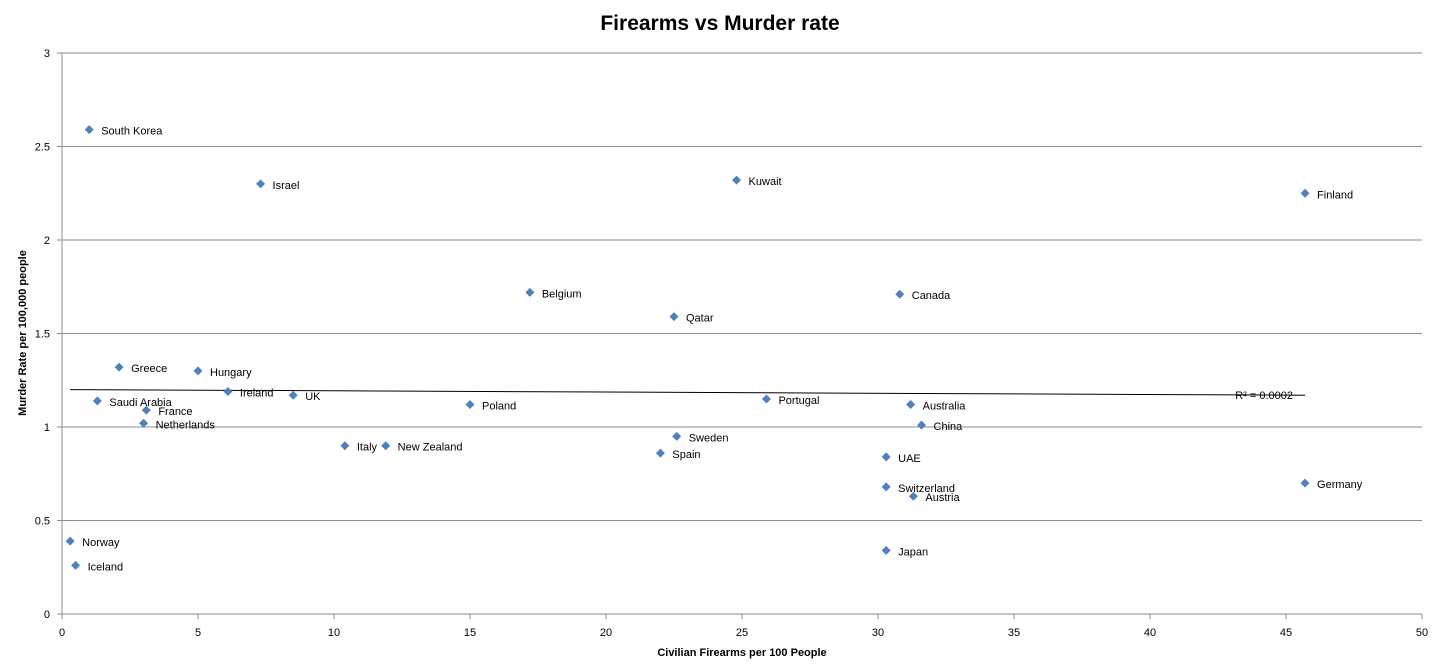  What do you see at coordinates (945, 407) in the screenshot?
I see `data-label-16: Australia` at bounding box center [945, 407].